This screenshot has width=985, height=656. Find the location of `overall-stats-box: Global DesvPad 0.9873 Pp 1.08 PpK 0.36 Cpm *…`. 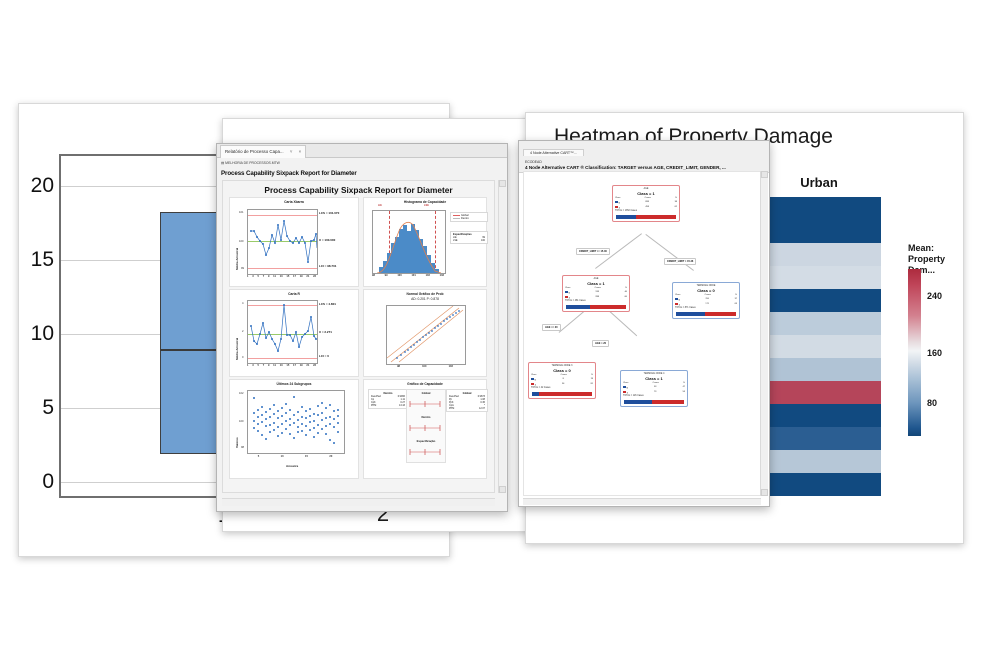

overall-stats-box: Global DesvPad 0.9873 Pp 1.08 PpK 0.36 Cpm *… is located at coordinates (467, 400).